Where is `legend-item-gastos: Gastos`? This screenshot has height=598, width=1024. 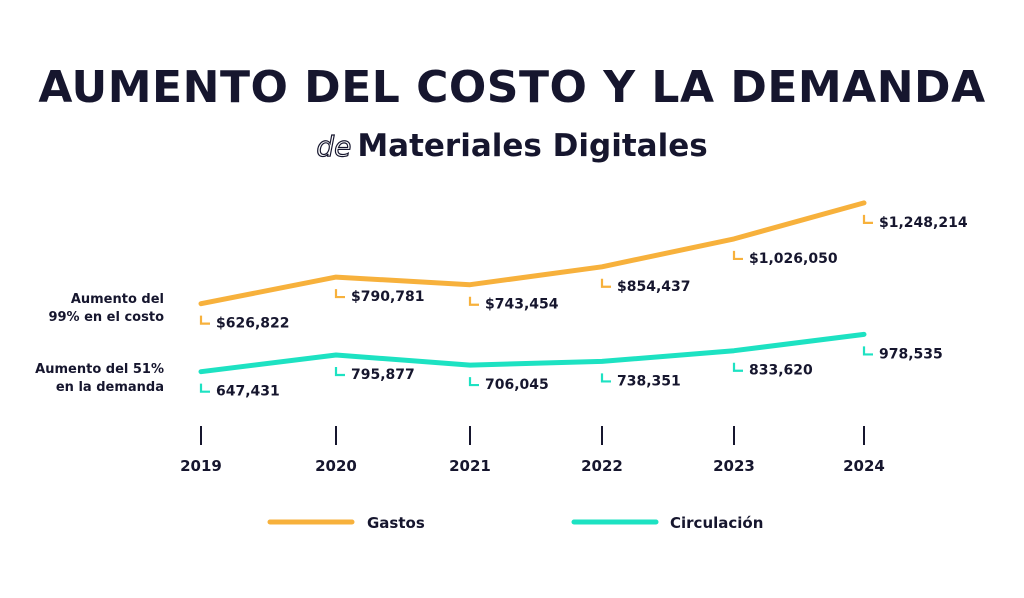 legend-item-gastos: Gastos is located at coordinates (346, 523).